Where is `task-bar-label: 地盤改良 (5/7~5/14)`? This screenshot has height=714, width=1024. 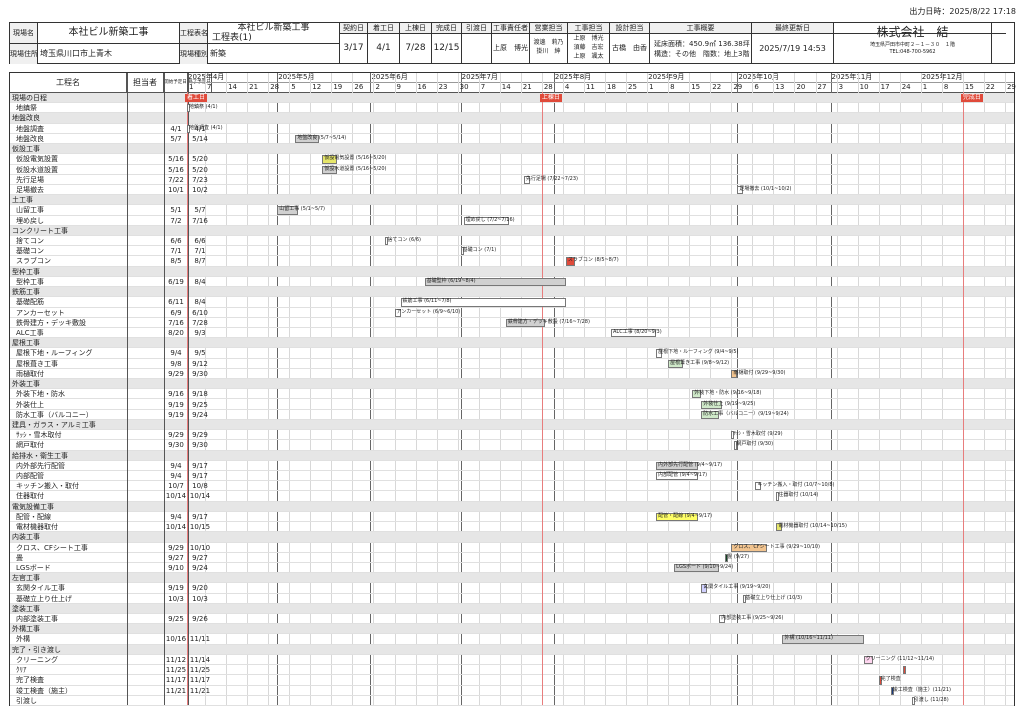
task-bar-label: 地盤改良 (5/7~5/14) is located at coordinates (322, 137).